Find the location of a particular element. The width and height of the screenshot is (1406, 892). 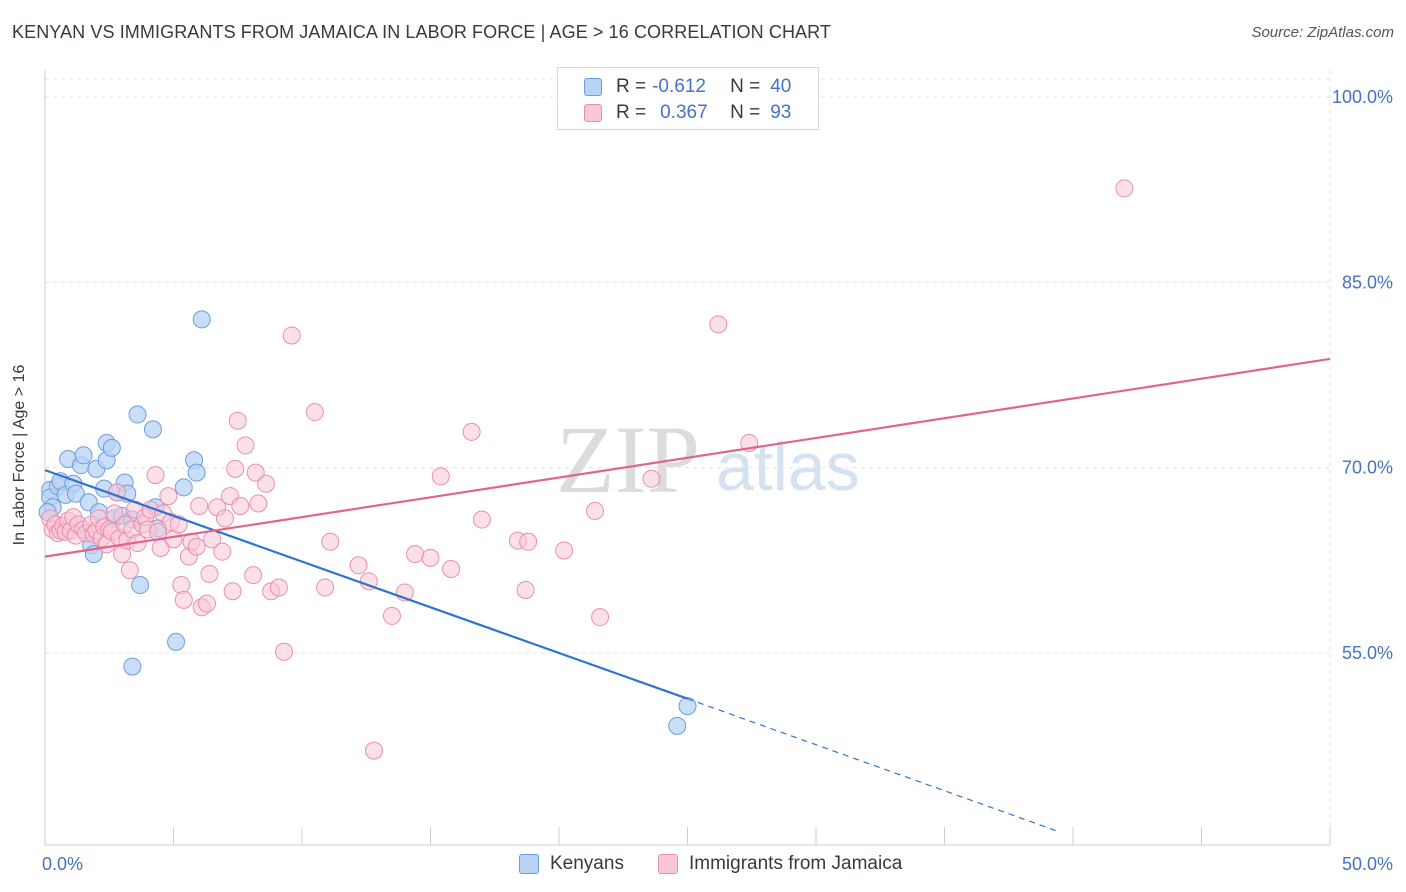

series-legend: Kenyans Immigrants from Jamaica is located at coordinates (703, 865).